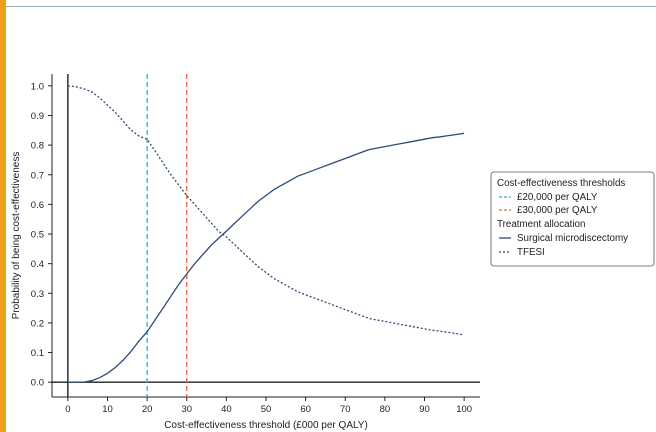  I want to click on legend-title-allocation: Treatment allocation, so click(541, 224).